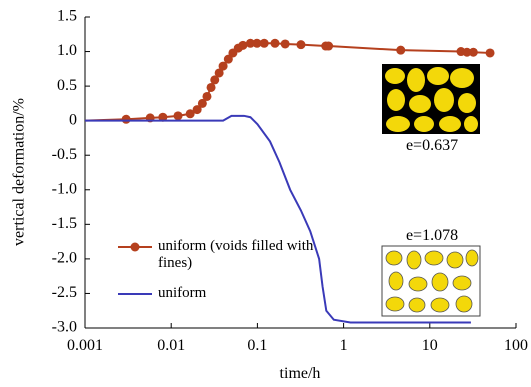  What do you see at coordinates (432, 145) in the screenshot?
I see `annotation: e=0.637` at bounding box center [432, 145].